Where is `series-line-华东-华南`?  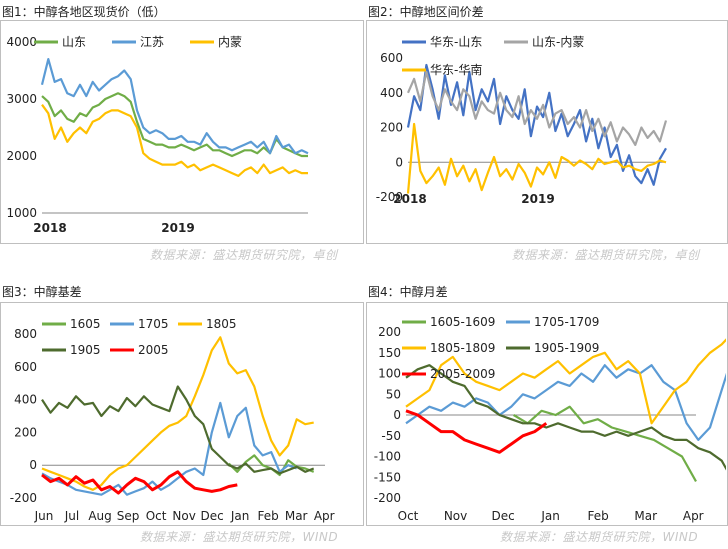 series-line-华东-华南 is located at coordinates (536, 158).